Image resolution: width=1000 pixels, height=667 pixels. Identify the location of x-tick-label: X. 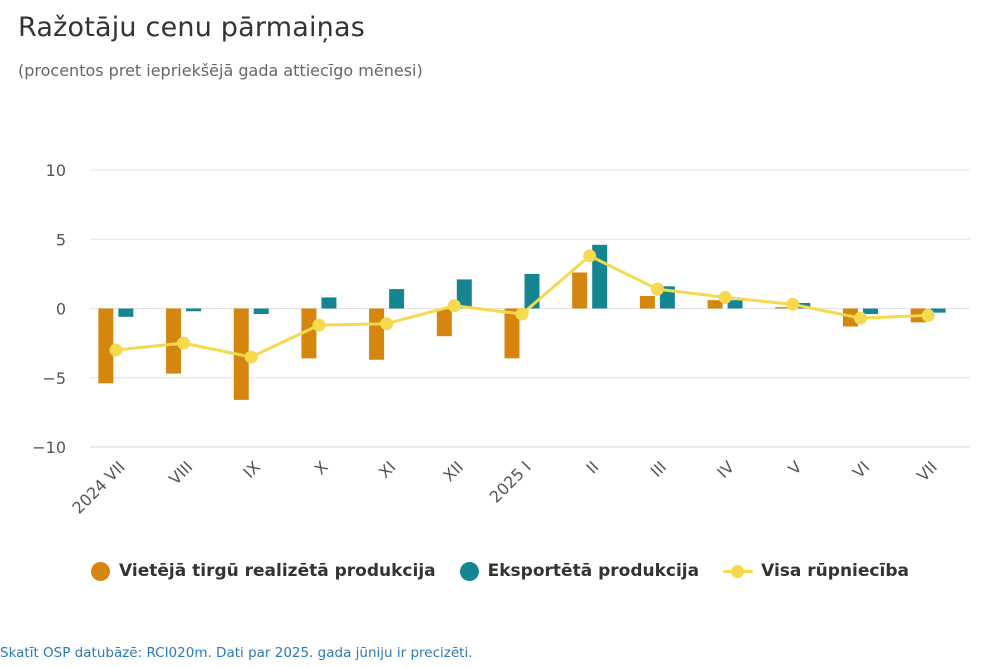
(321, 467).